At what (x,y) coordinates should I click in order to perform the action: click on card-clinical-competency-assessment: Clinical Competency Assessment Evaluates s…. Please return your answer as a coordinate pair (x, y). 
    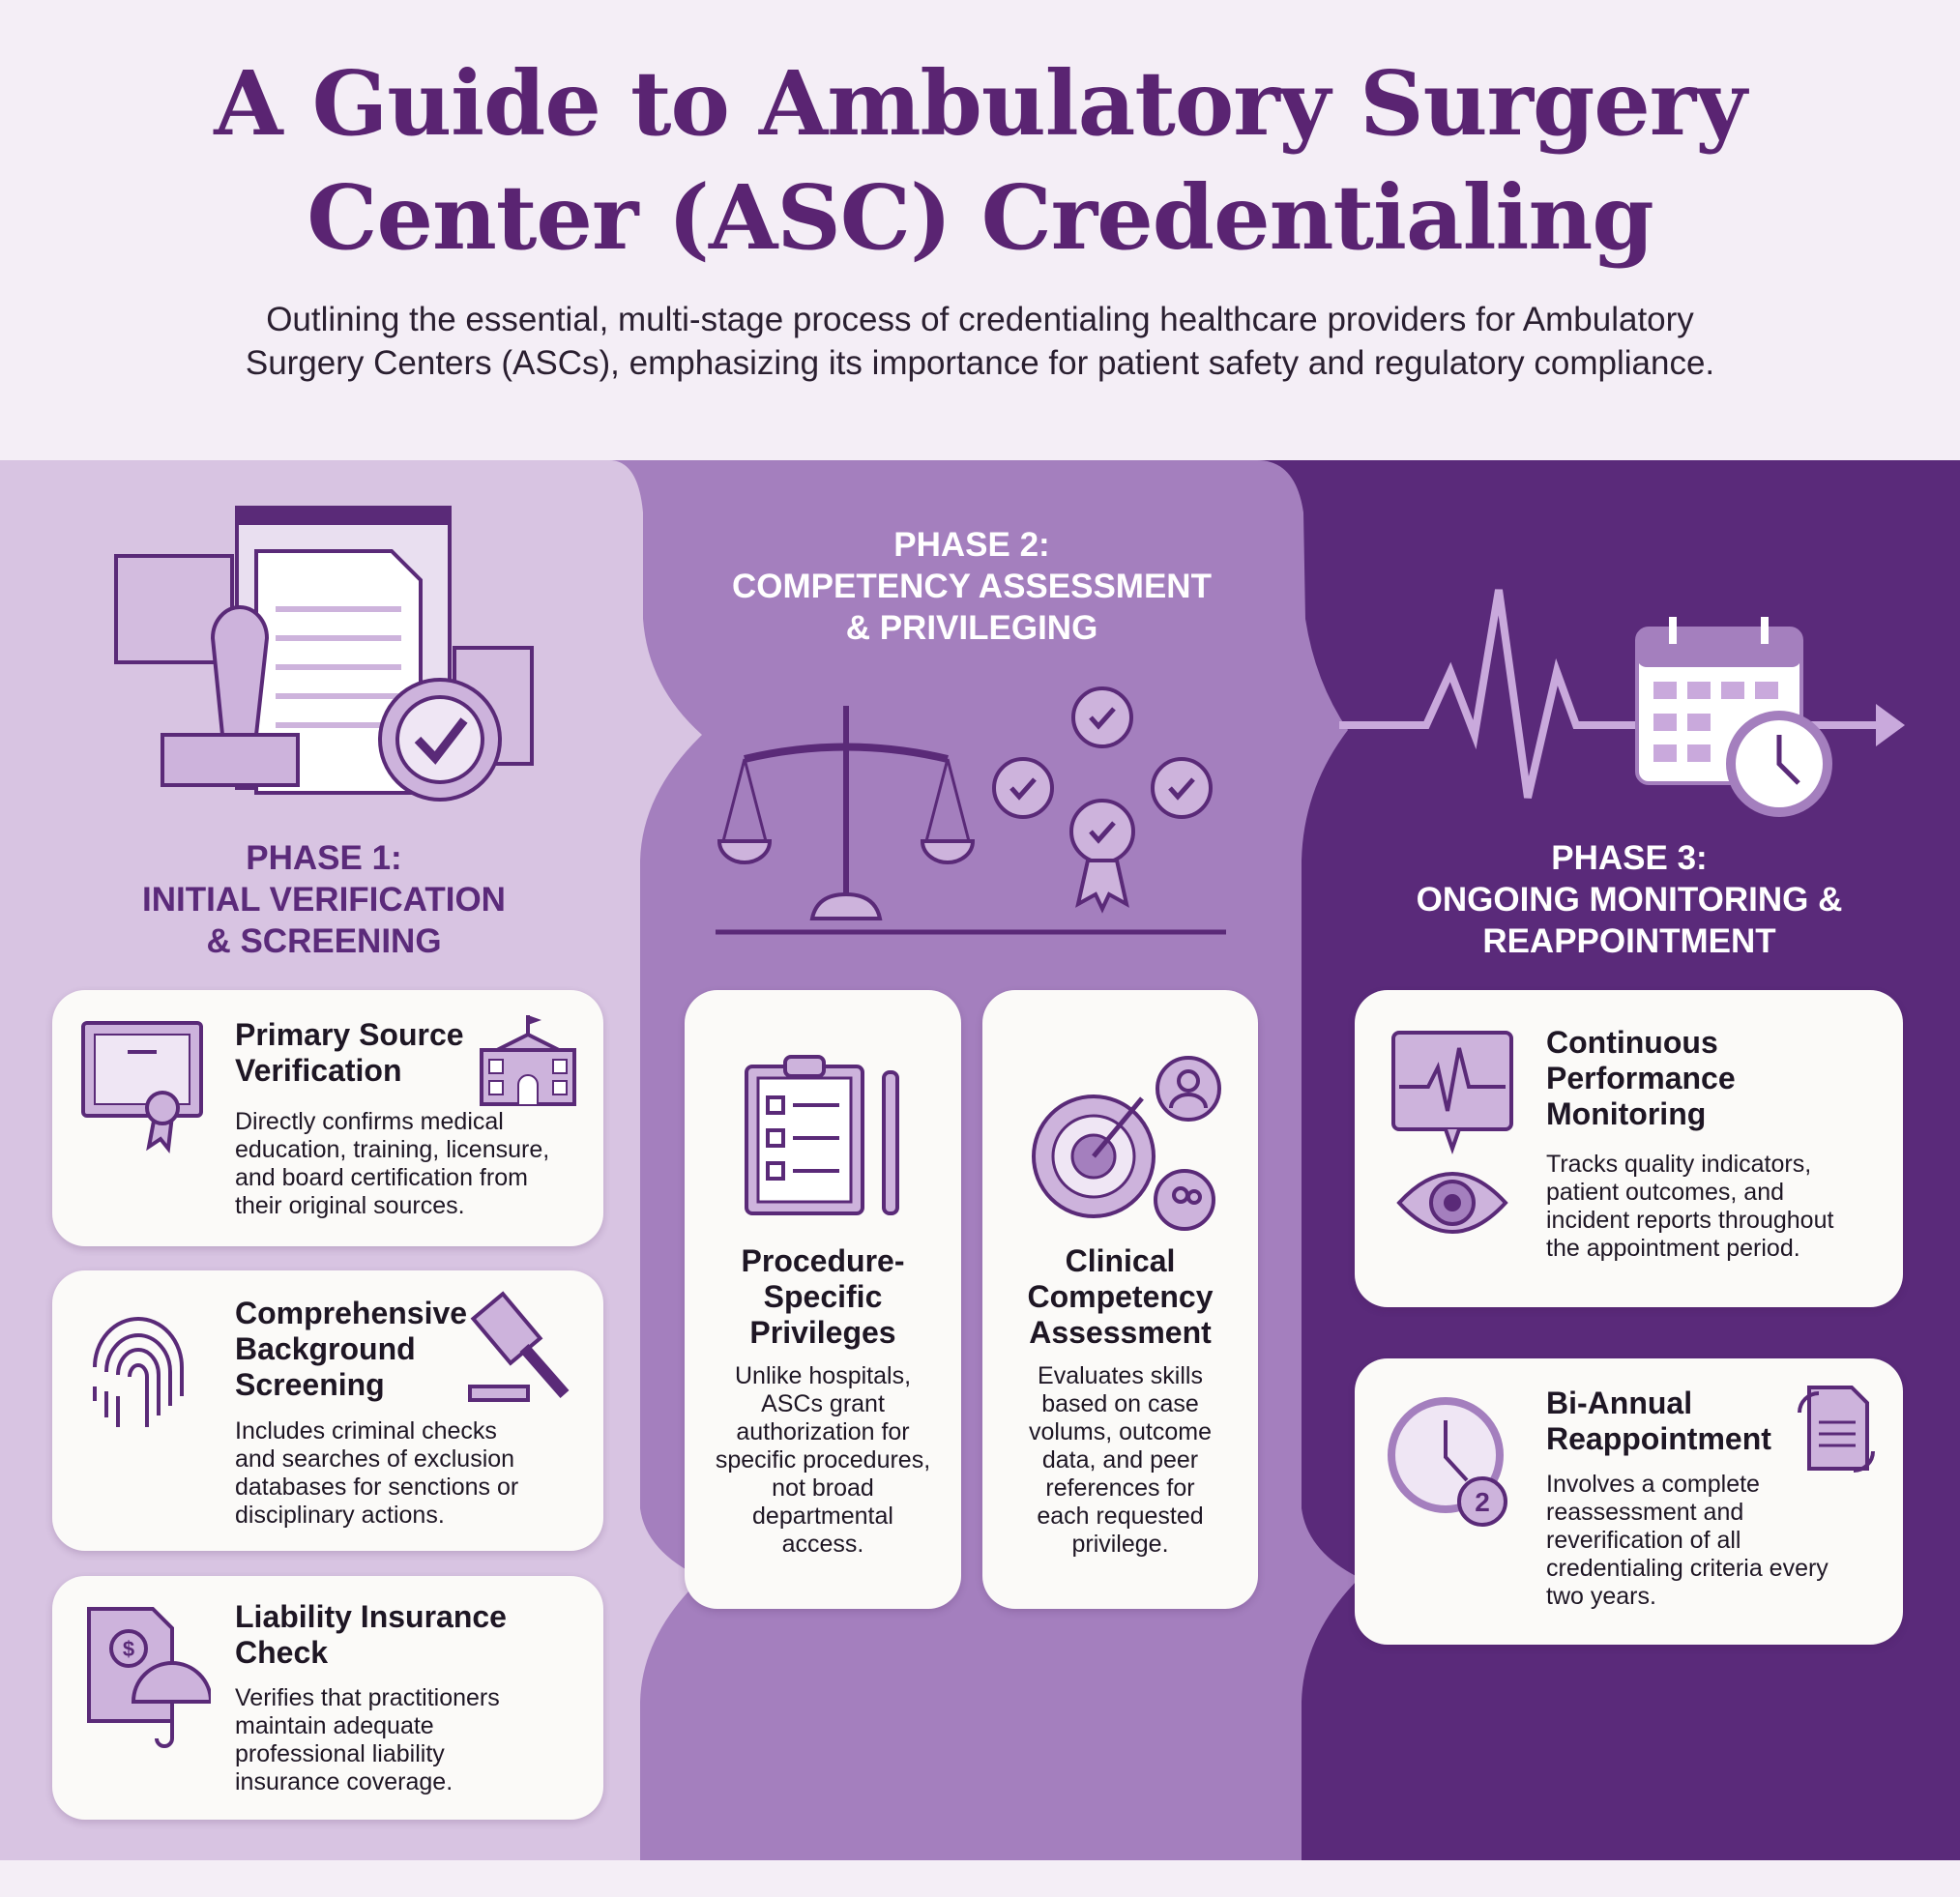
    Looking at the image, I should click on (1120, 1300).